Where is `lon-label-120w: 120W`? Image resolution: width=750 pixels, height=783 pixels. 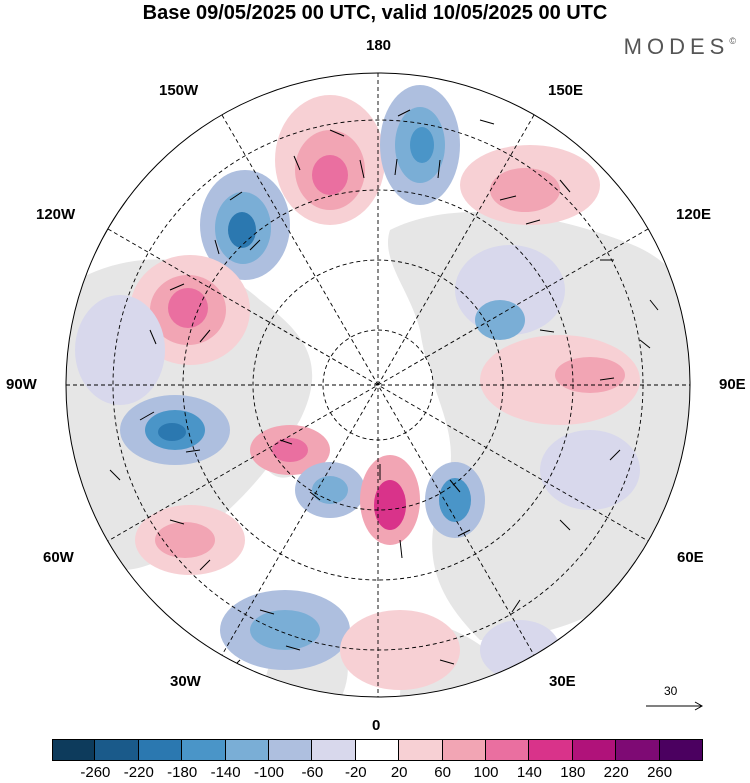
lon-label-120w: 120W is located at coordinates (56, 214).